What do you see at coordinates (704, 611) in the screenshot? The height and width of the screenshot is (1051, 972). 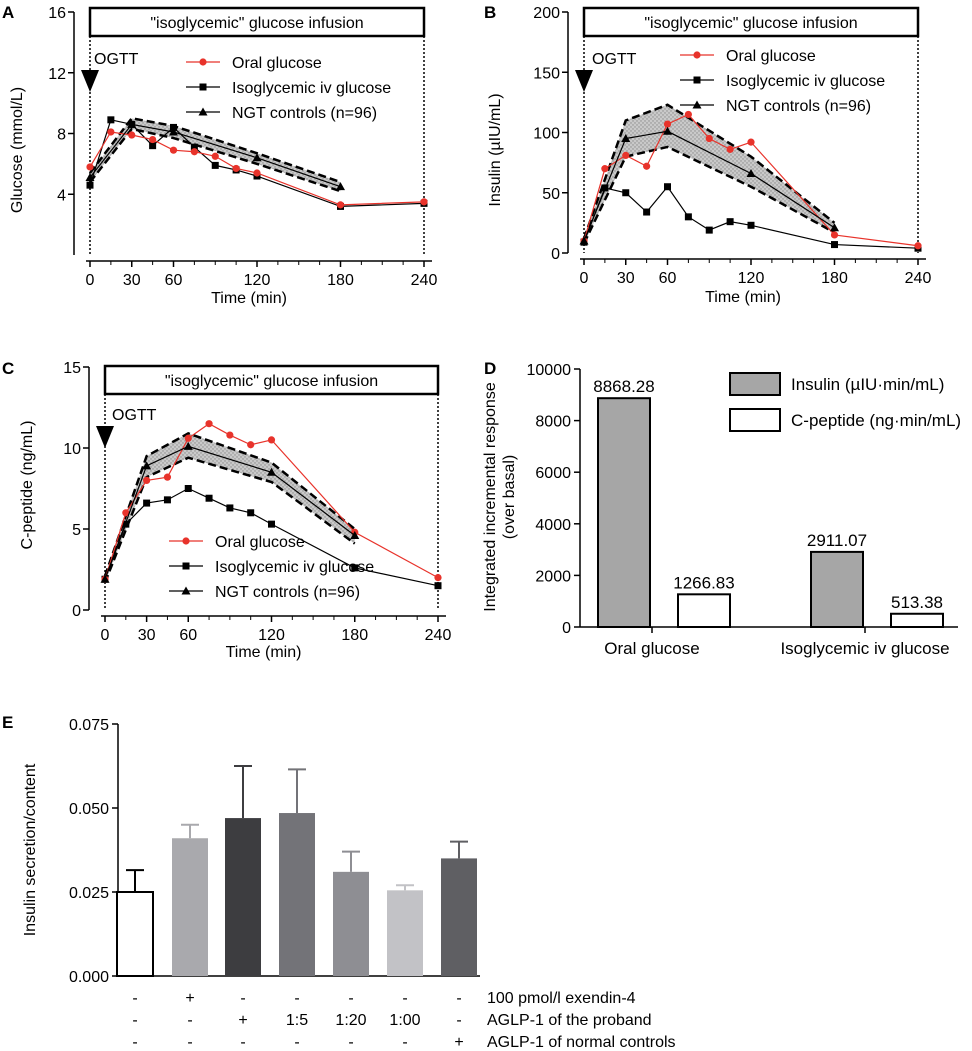 I see `cpeptide-bar` at bounding box center [704, 611].